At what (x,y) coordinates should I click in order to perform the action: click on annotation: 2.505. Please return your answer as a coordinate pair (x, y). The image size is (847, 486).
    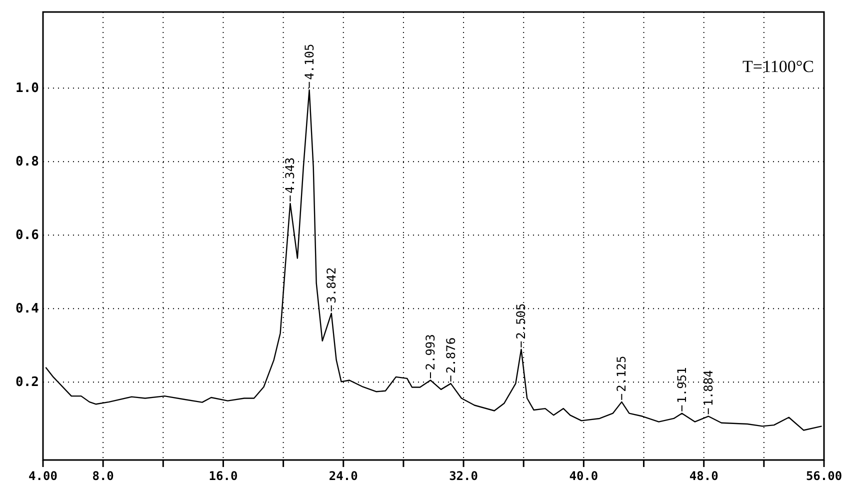
    Looking at the image, I should click on (521, 321).